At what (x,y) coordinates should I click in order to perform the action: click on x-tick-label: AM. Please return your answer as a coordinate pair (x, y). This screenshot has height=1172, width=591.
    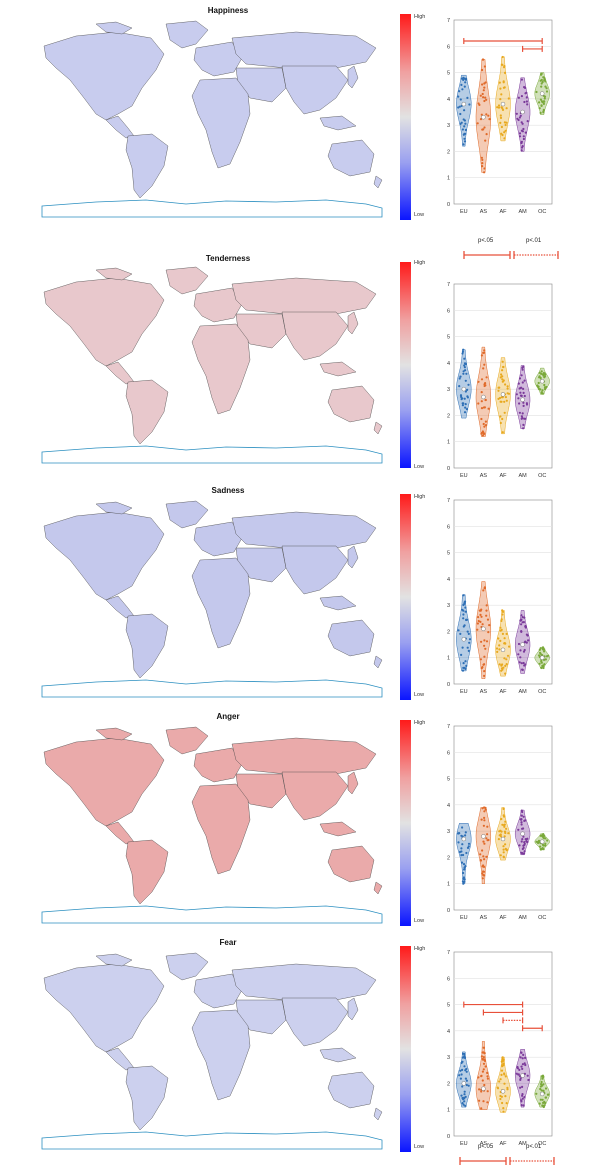
    Looking at the image, I should click on (522, 1144).